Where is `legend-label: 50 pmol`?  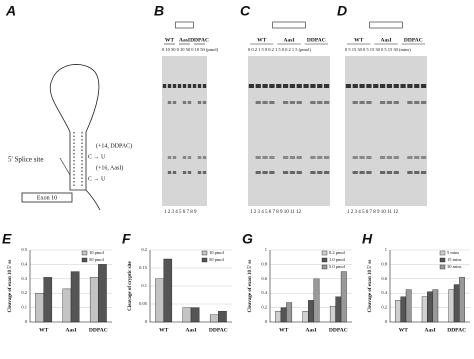 legend-label: 50 pmol is located at coordinates (97, 259).